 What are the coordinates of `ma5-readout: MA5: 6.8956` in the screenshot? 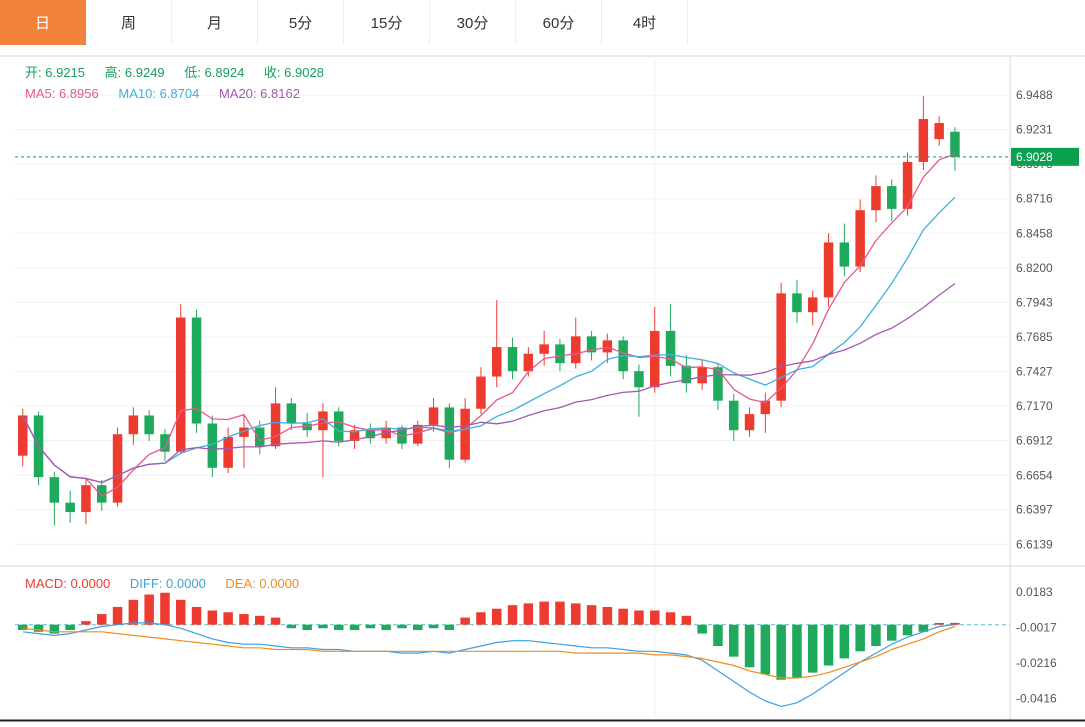 It's located at (62, 93).